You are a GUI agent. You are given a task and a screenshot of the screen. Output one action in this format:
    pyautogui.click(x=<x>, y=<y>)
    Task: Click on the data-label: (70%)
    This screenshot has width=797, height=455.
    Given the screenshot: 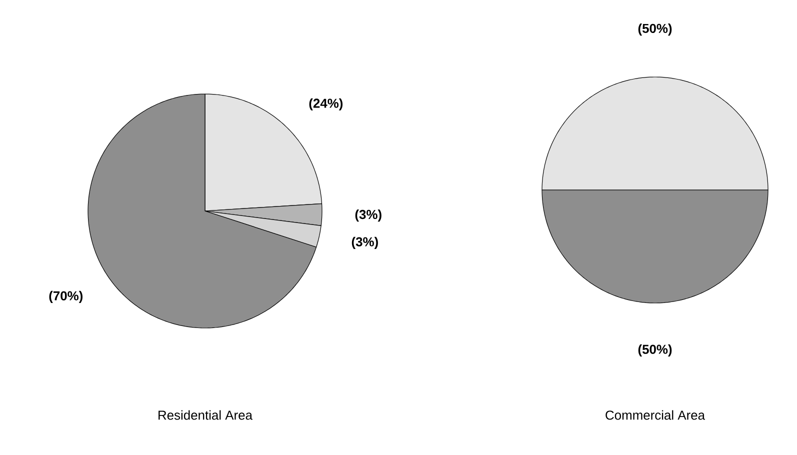 What is the action you would take?
    pyautogui.click(x=66, y=296)
    